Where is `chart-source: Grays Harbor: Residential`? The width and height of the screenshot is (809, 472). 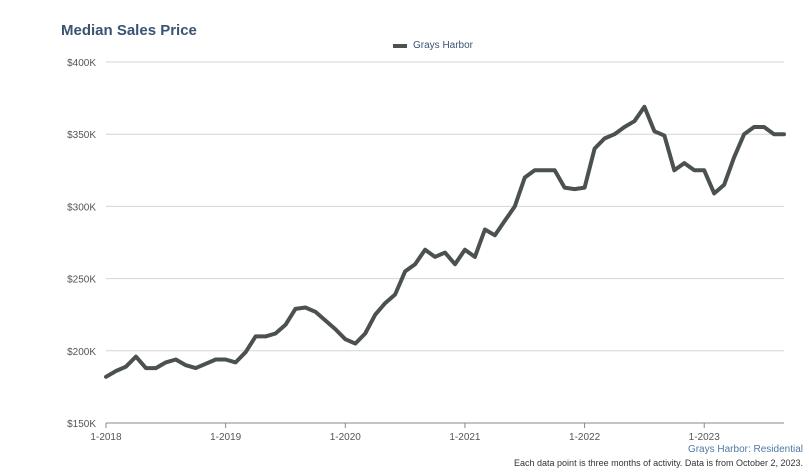
chart-source: Grays Harbor: Residential is located at coordinates (745, 449).